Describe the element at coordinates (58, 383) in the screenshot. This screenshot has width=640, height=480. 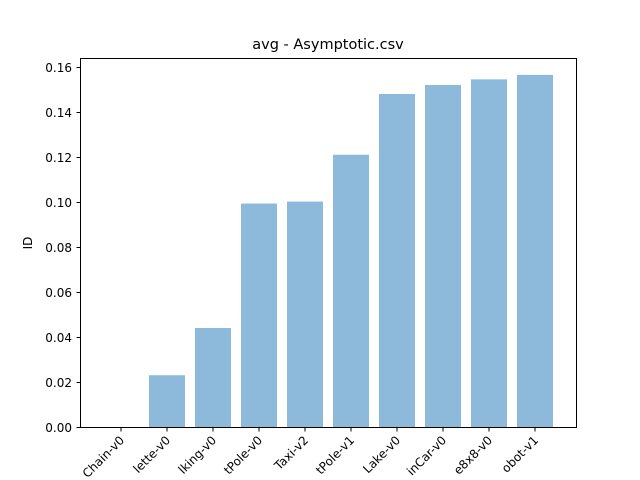
I see `y-tick-label: 0.02` at that location.